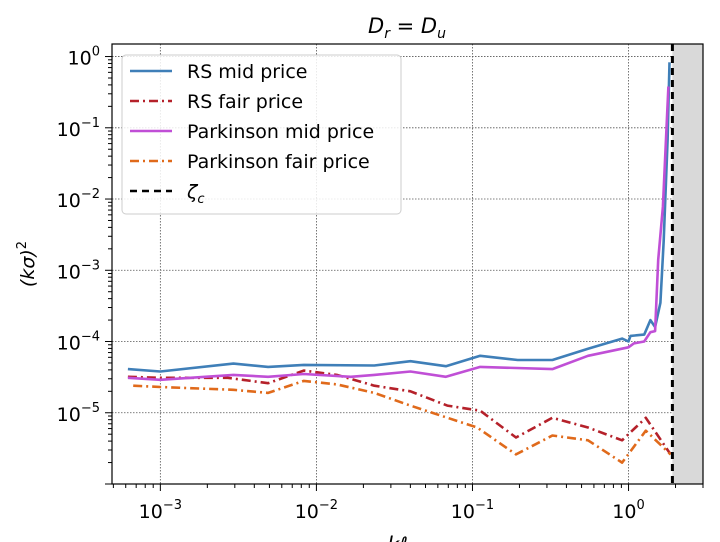  What do you see at coordinates (687, 264) in the screenshot?
I see `critical-region-shade` at bounding box center [687, 264].